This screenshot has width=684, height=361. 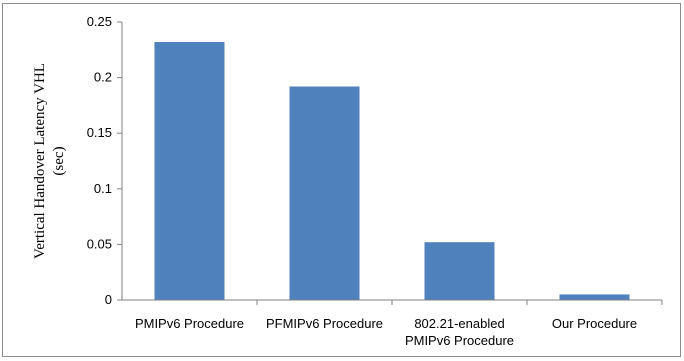 I want to click on y-tick-label: 0.2, so click(x=103, y=77).